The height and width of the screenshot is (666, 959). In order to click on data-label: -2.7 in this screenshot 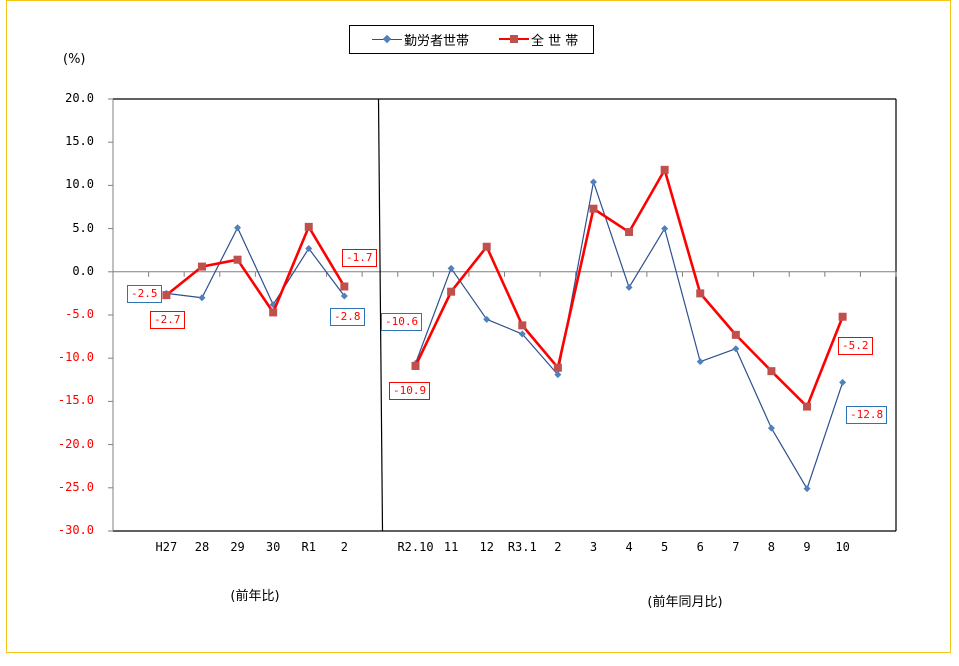, I will do `click(167, 320)`.